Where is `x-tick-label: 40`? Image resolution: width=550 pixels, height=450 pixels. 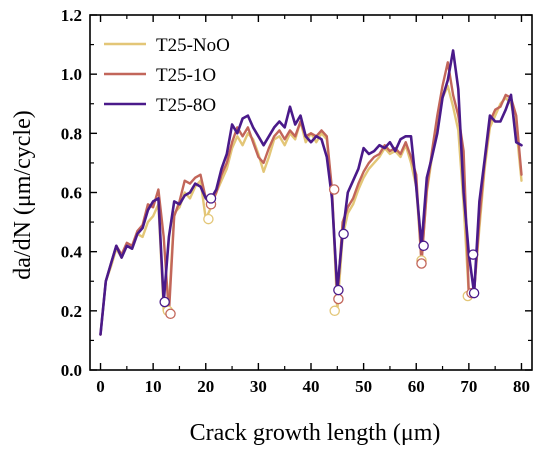 x-tick-label: 40 is located at coordinates (311, 386).